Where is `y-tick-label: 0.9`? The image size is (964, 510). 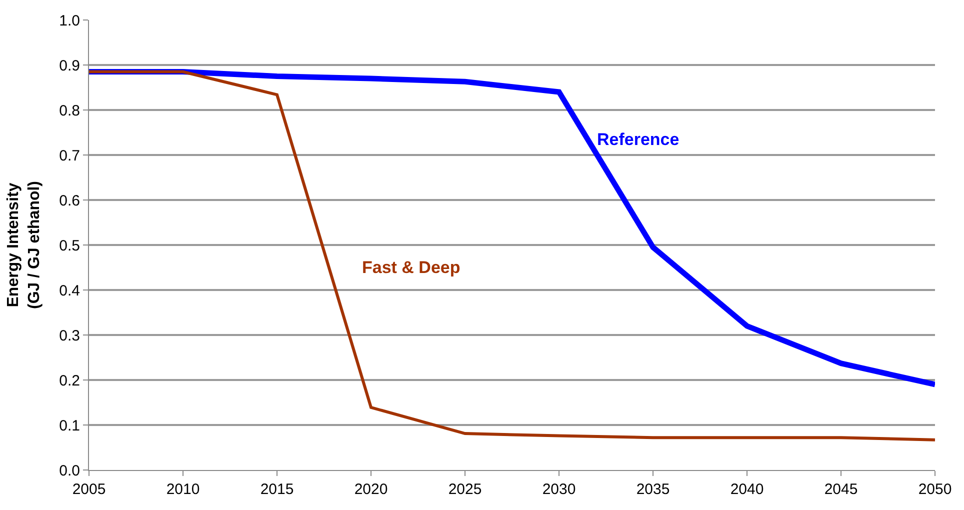
y-tick-label: 0.9 is located at coordinates (69, 65).